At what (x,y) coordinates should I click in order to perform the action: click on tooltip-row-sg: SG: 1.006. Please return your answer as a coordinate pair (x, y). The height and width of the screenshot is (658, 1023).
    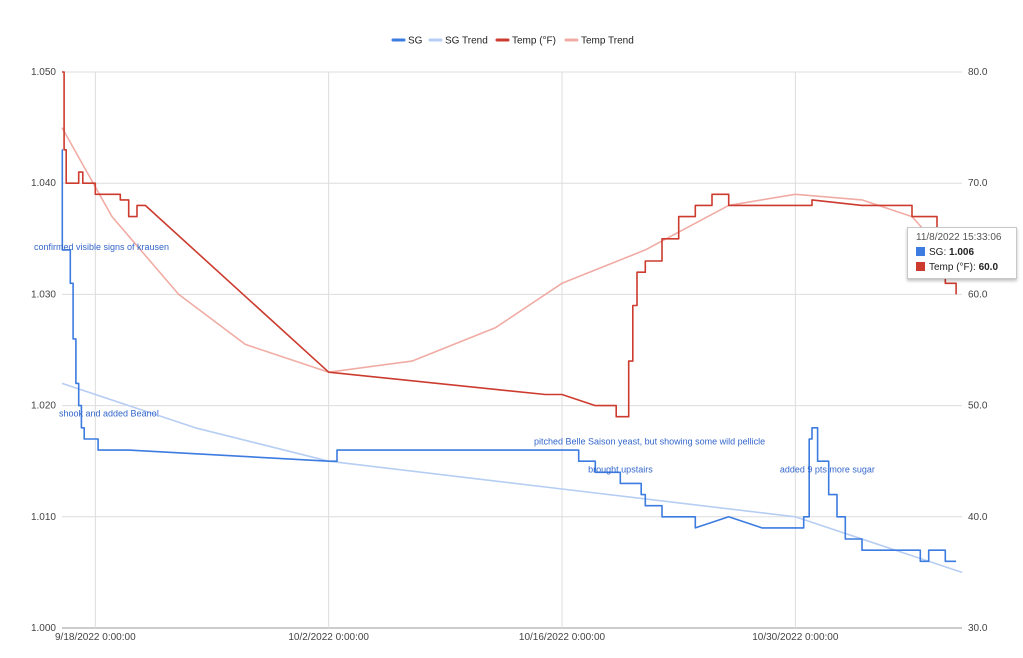
    Looking at the image, I should click on (945, 252).